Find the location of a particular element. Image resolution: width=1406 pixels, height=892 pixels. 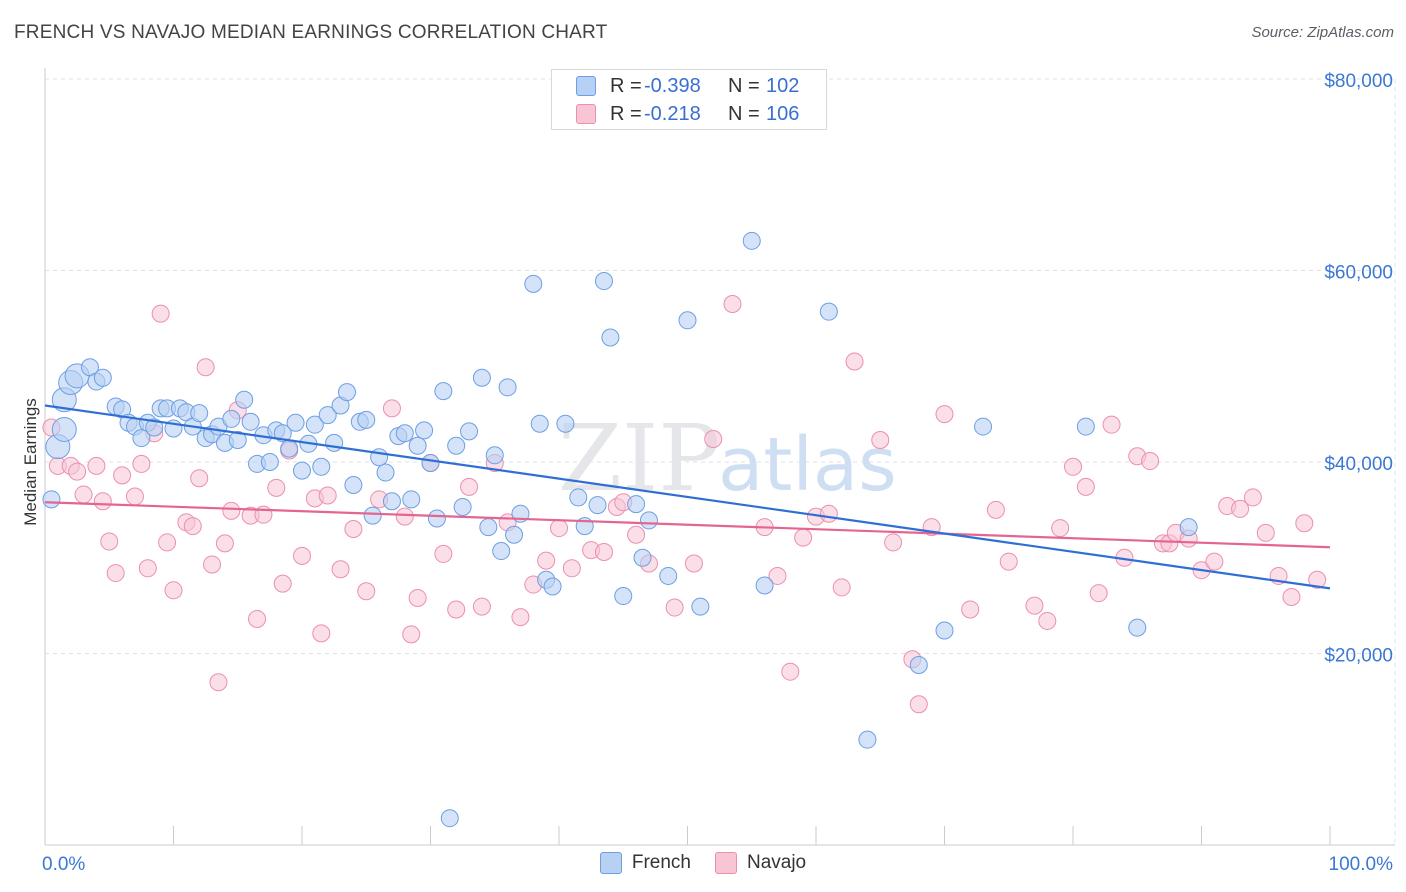

y-tick-label: $20,000 is located at coordinates (1358, 656).